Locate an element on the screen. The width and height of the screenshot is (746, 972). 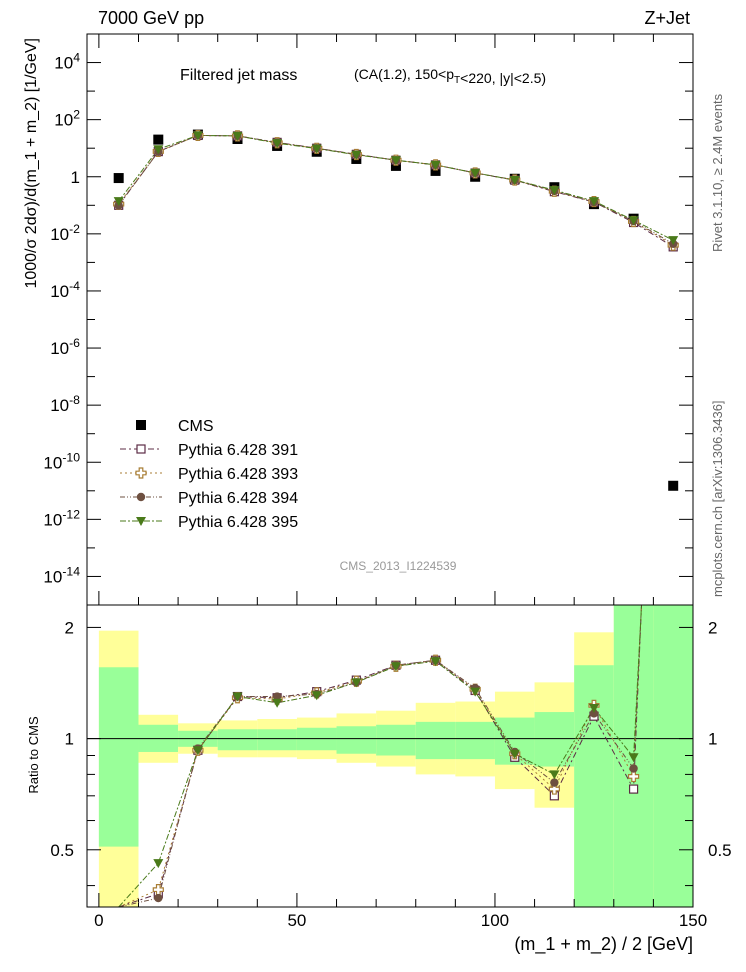
source-label: mcplots.cern.ch [arXiv:1306.3436] is located at coordinates (717, 498).